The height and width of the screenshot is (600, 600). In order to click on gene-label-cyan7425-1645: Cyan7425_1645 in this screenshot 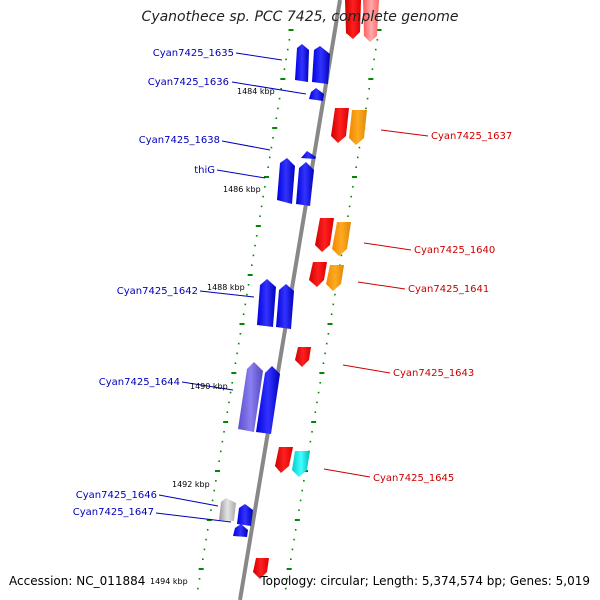, I will do `click(413, 478)`.